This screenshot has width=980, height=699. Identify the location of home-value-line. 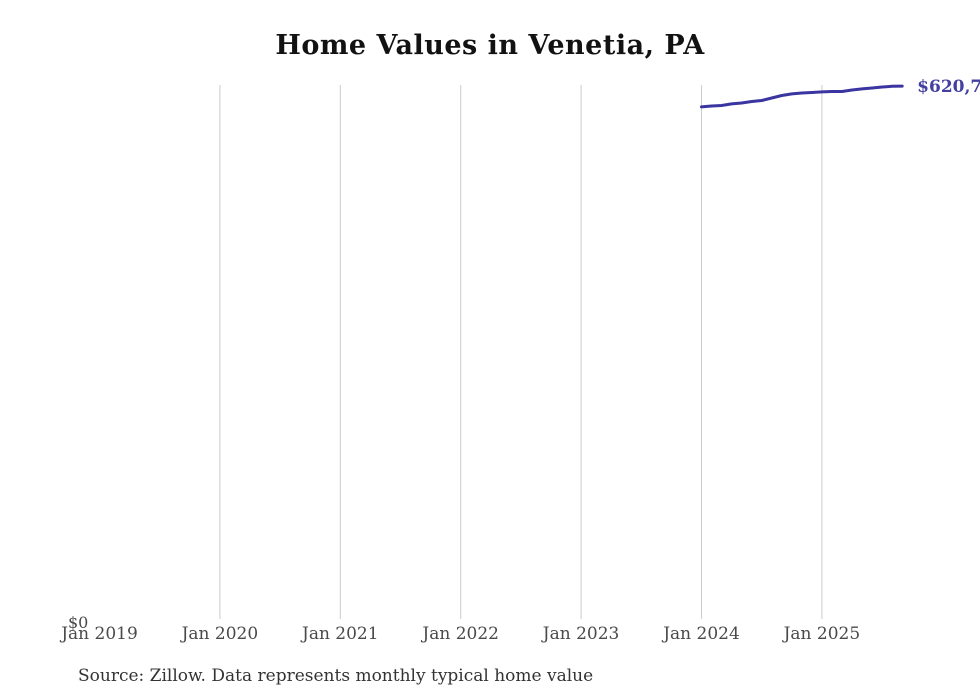
(802, 96).